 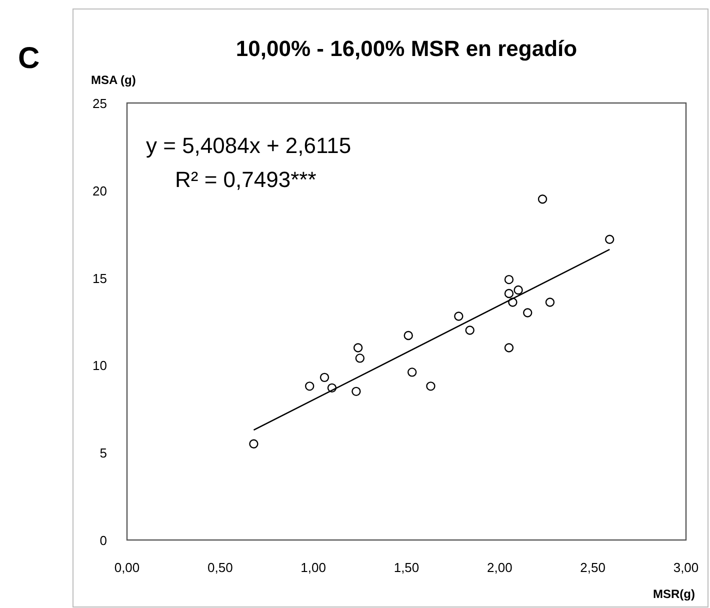 What do you see at coordinates (103, 453) in the screenshot?
I see `y-tick-label: 5` at bounding box center [103, 453].